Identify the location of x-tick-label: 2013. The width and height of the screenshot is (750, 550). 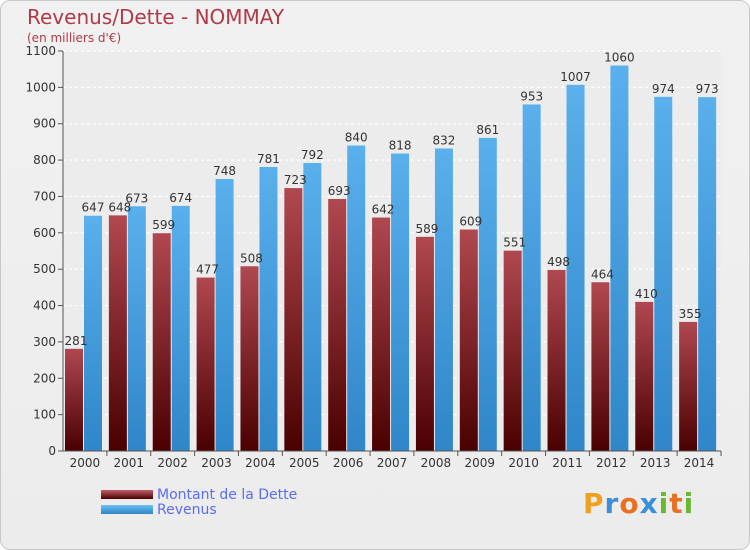
(655, 463).